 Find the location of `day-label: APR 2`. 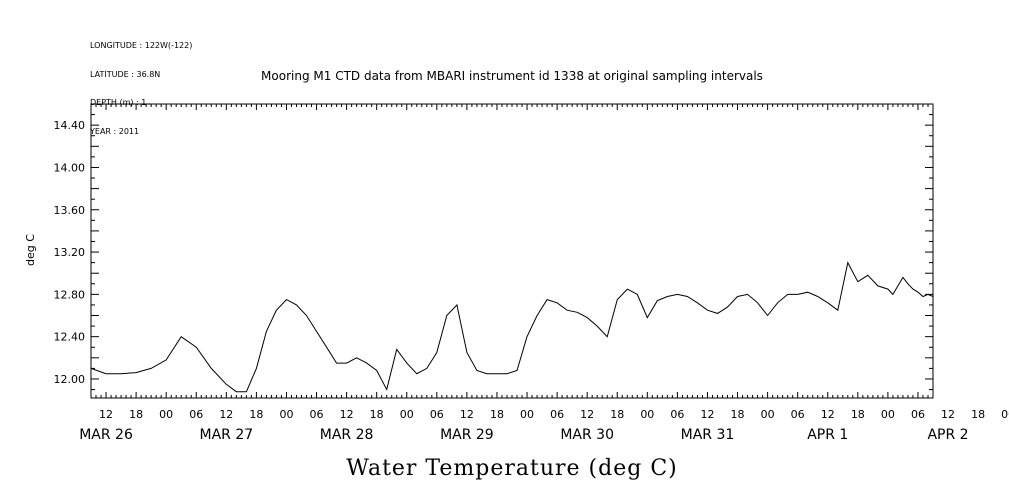

day-label: APR 2 is located at coordinates (947, 435).